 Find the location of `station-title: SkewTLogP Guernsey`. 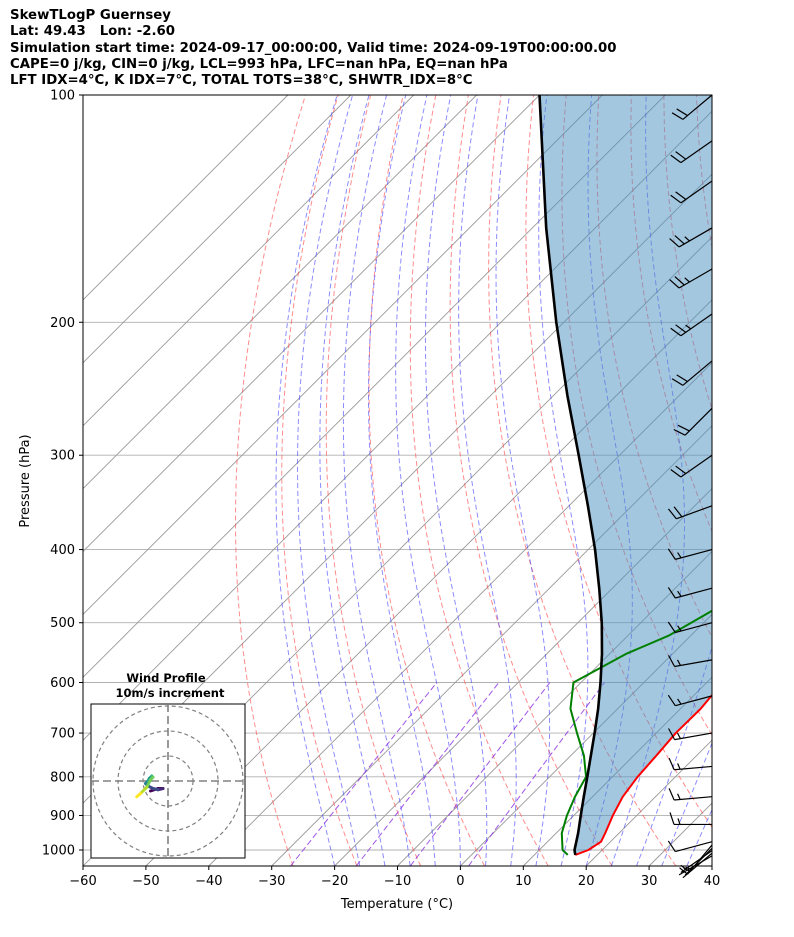

station-title: SkewTLogP Guernsey is located at coordinates (90, 15).